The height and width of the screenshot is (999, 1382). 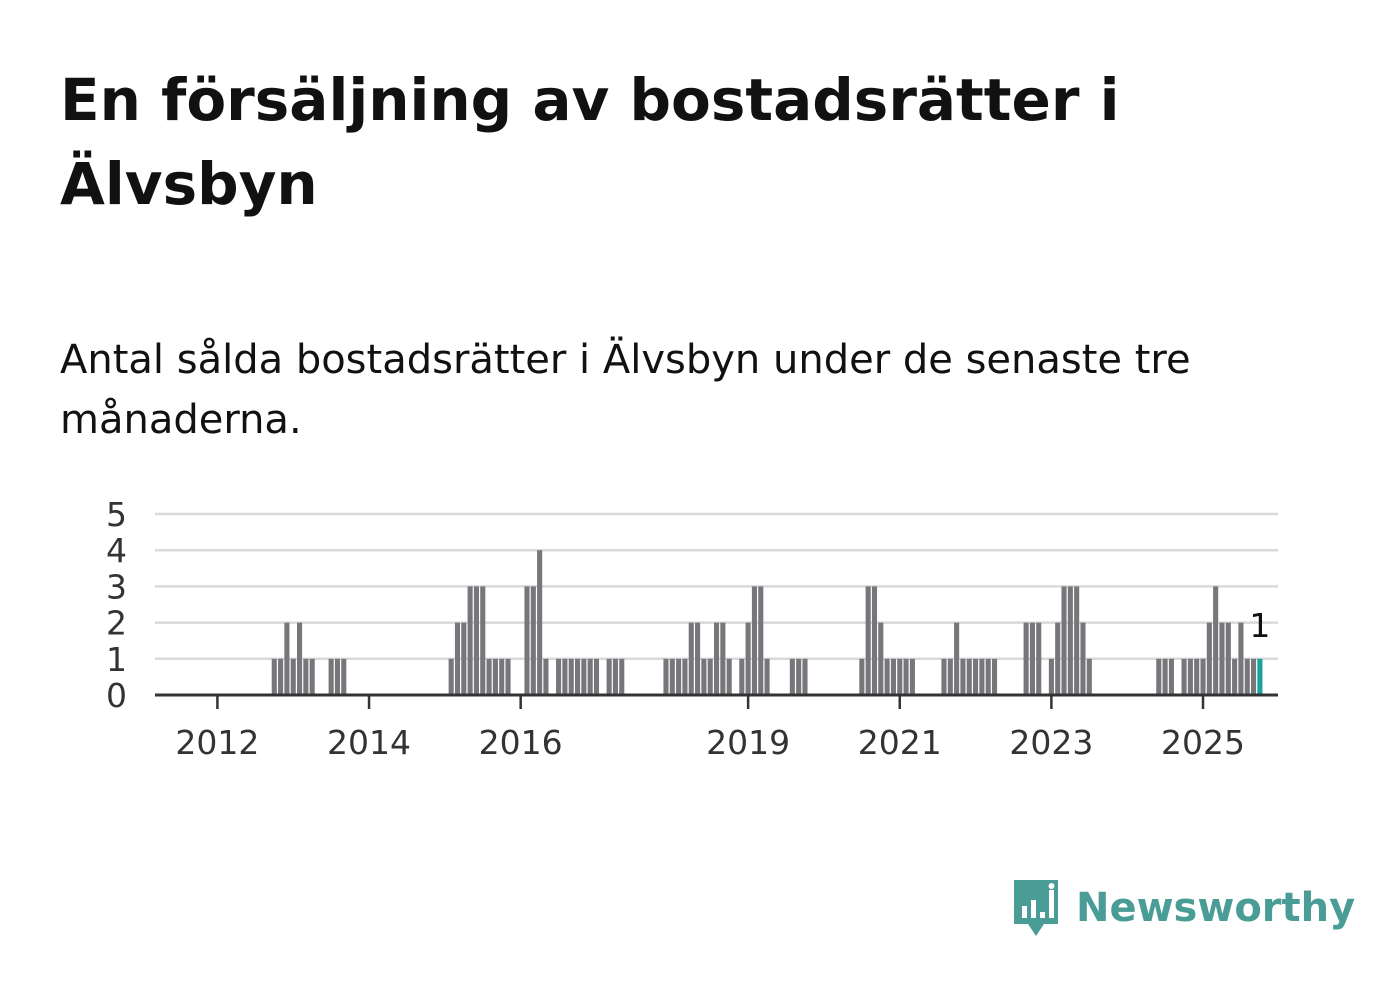 What do you see at coordinates (1036, 908) in the screenshot?
I see `newsworthy-logo-icon` at bounding box center [1036, 908].